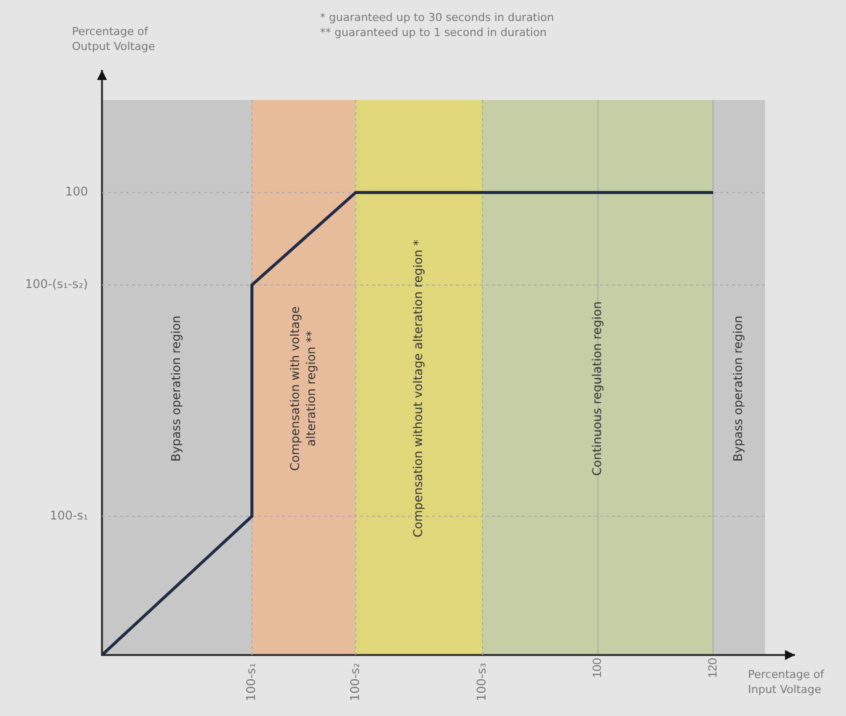  I want to click on ref-line-label: 100-s₂, so click(355, 682).